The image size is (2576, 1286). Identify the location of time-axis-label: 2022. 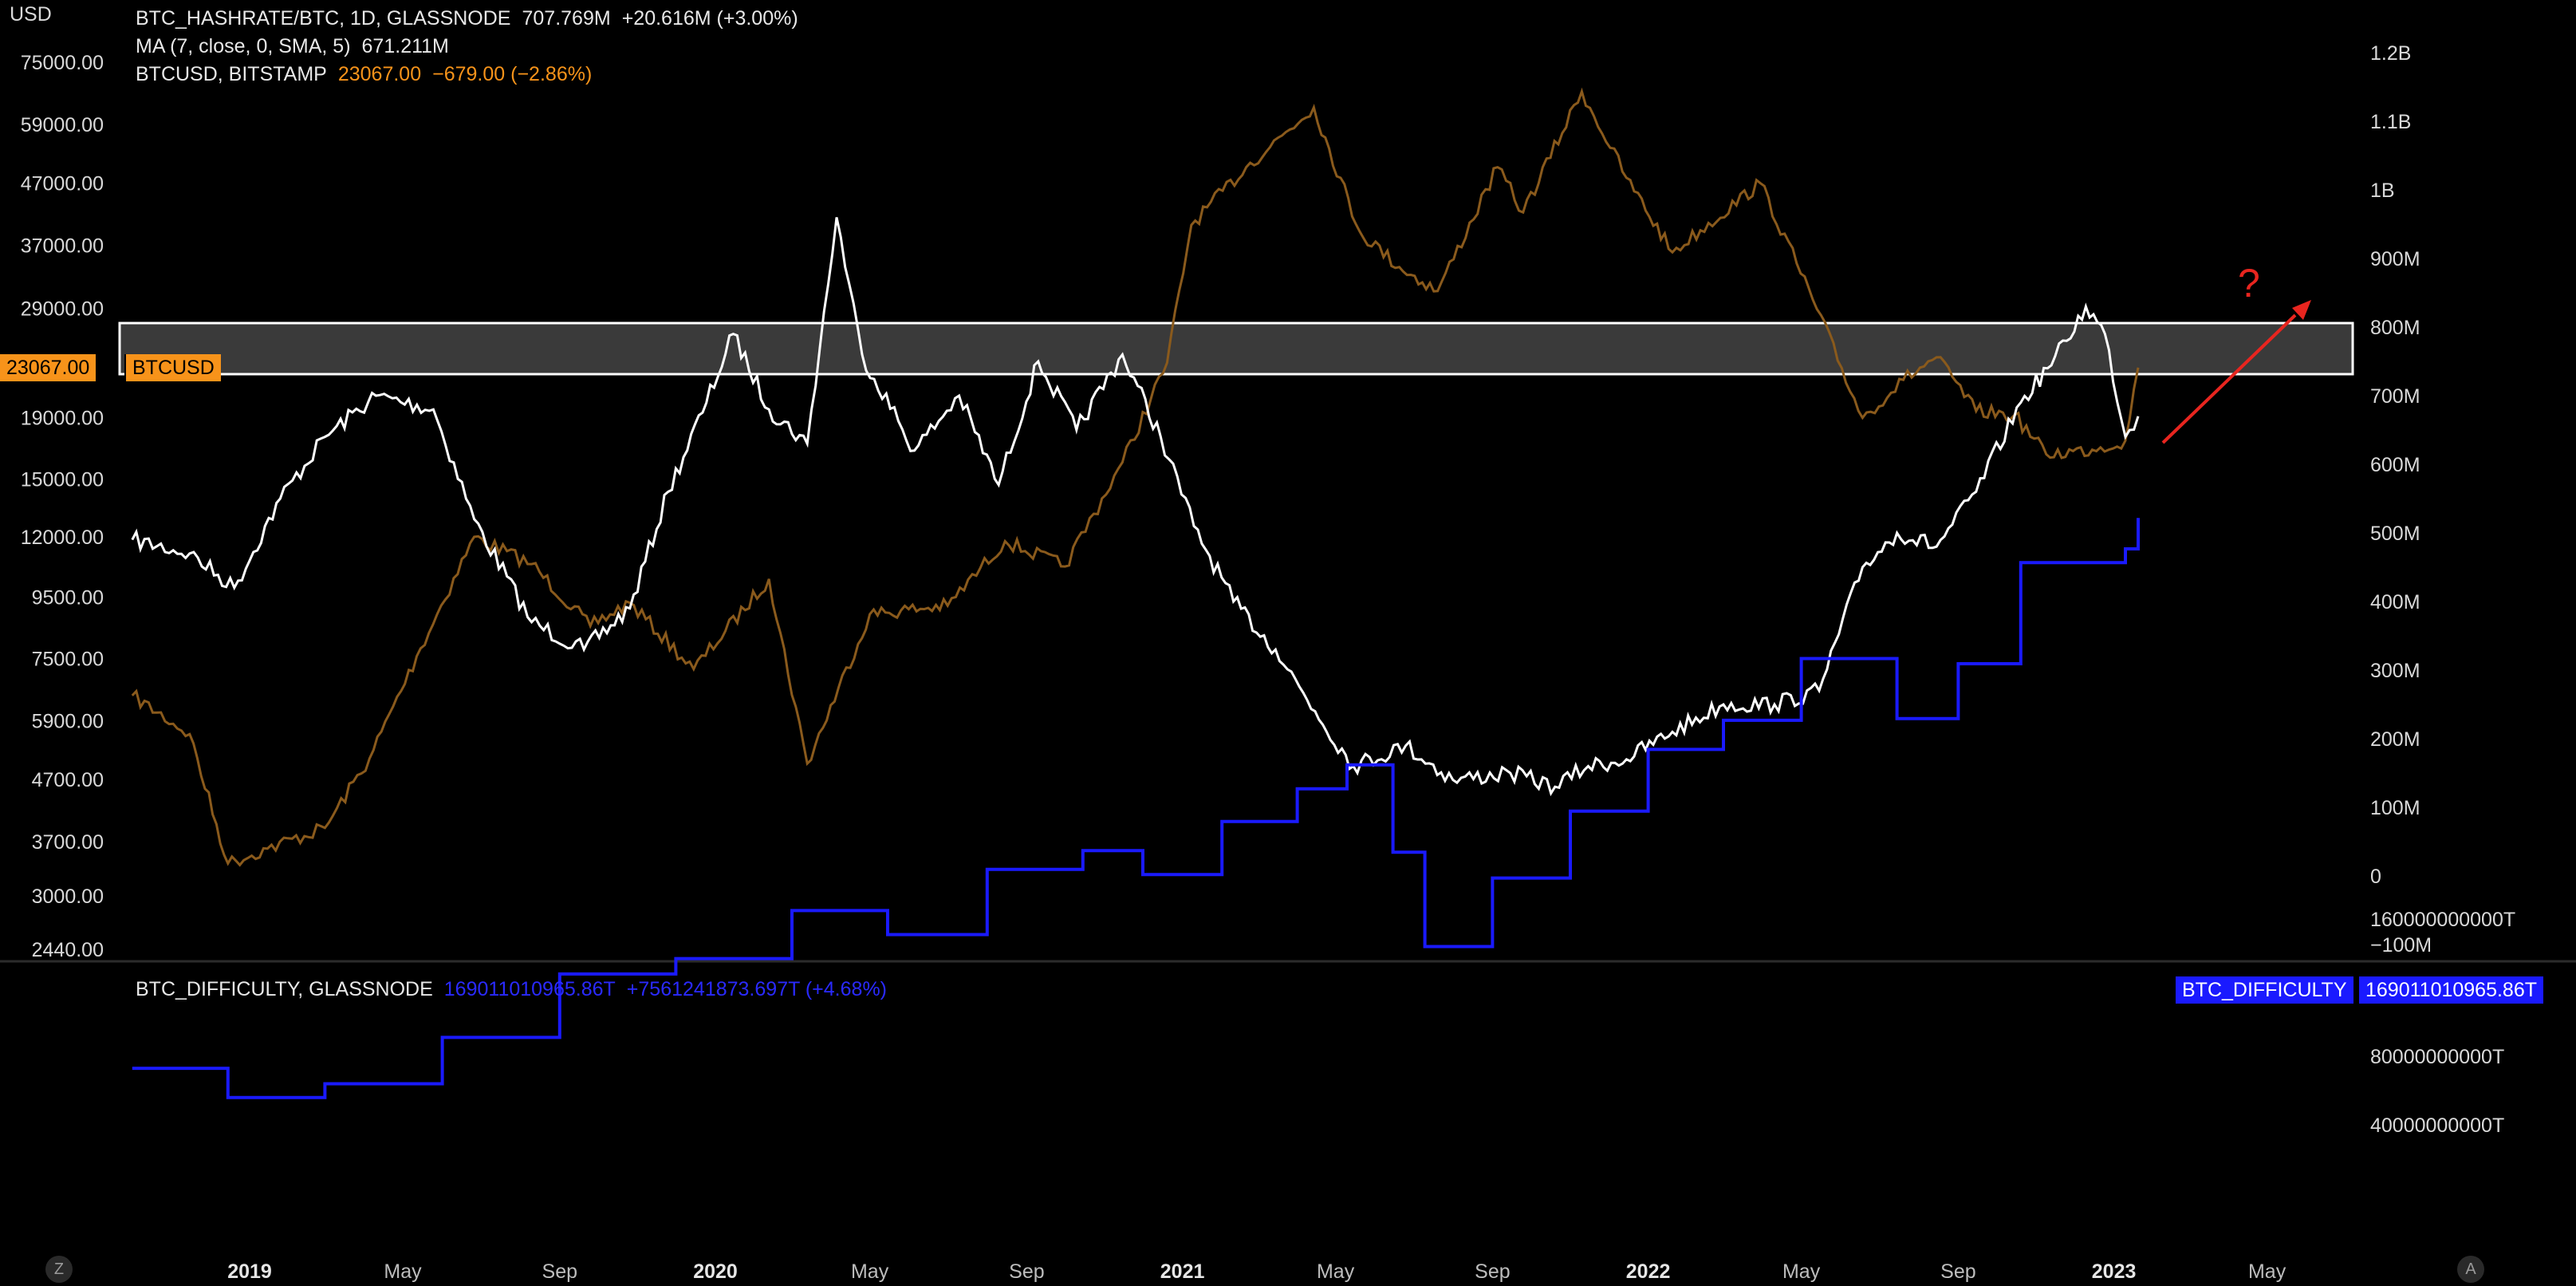
(1648, 1271).